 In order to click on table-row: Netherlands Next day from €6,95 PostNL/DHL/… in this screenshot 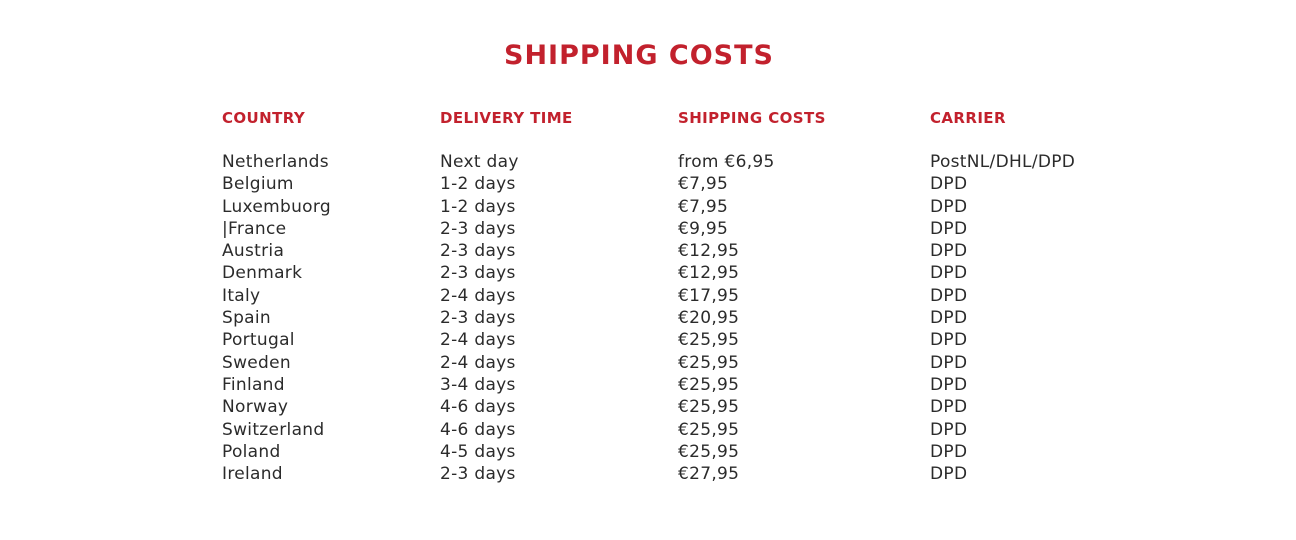, I will do `click(732, 162)`.